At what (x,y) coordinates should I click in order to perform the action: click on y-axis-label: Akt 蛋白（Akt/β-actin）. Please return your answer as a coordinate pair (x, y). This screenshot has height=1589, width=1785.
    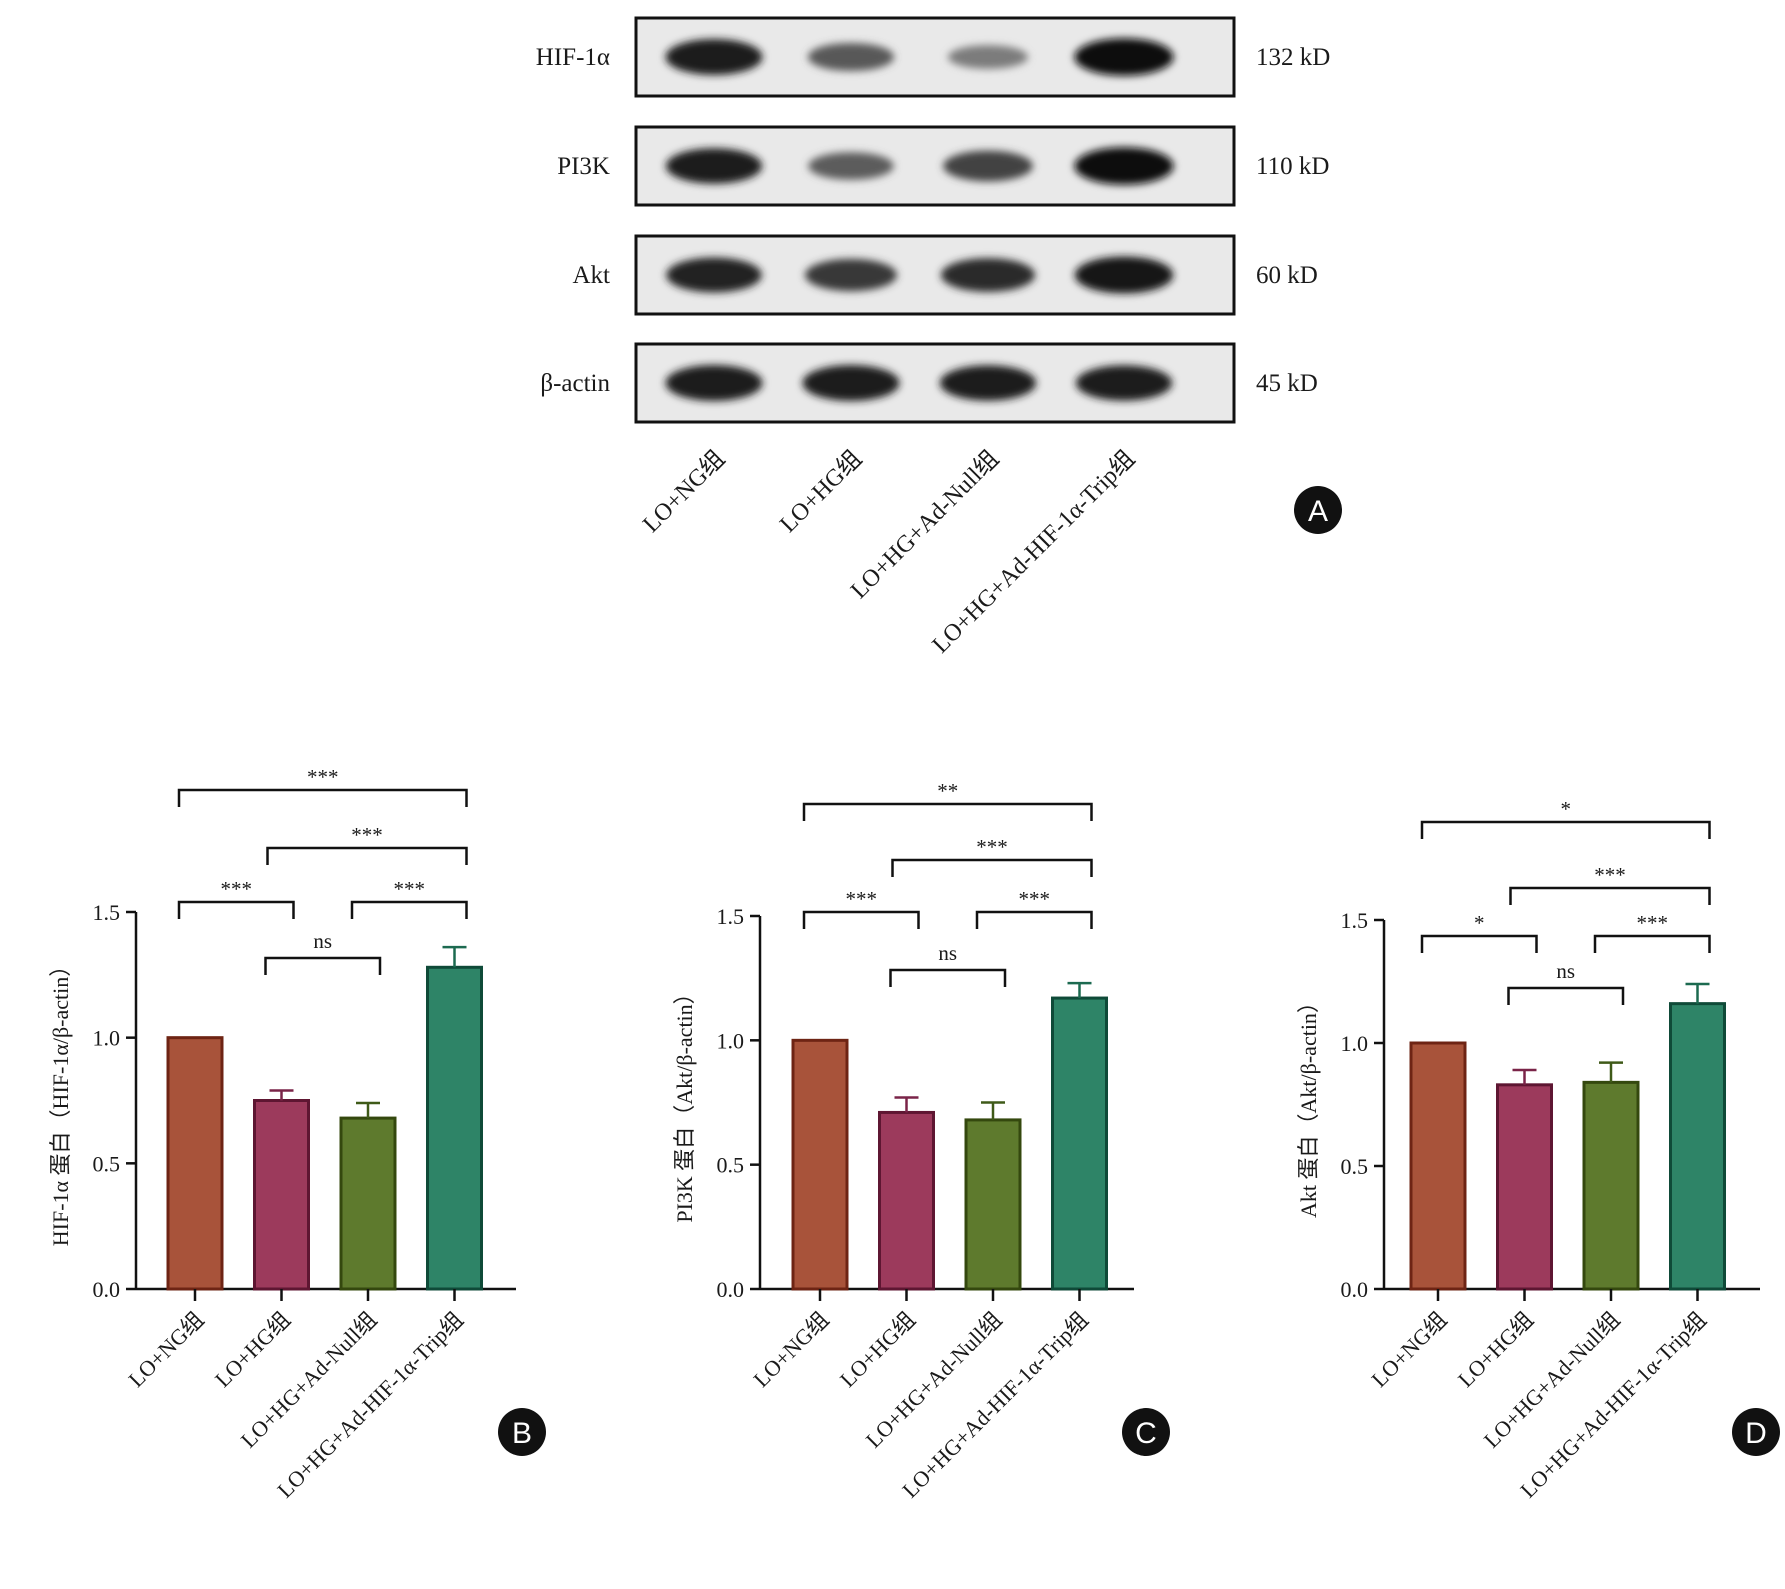
    Looking at the image, I should click on (1308, 1104).